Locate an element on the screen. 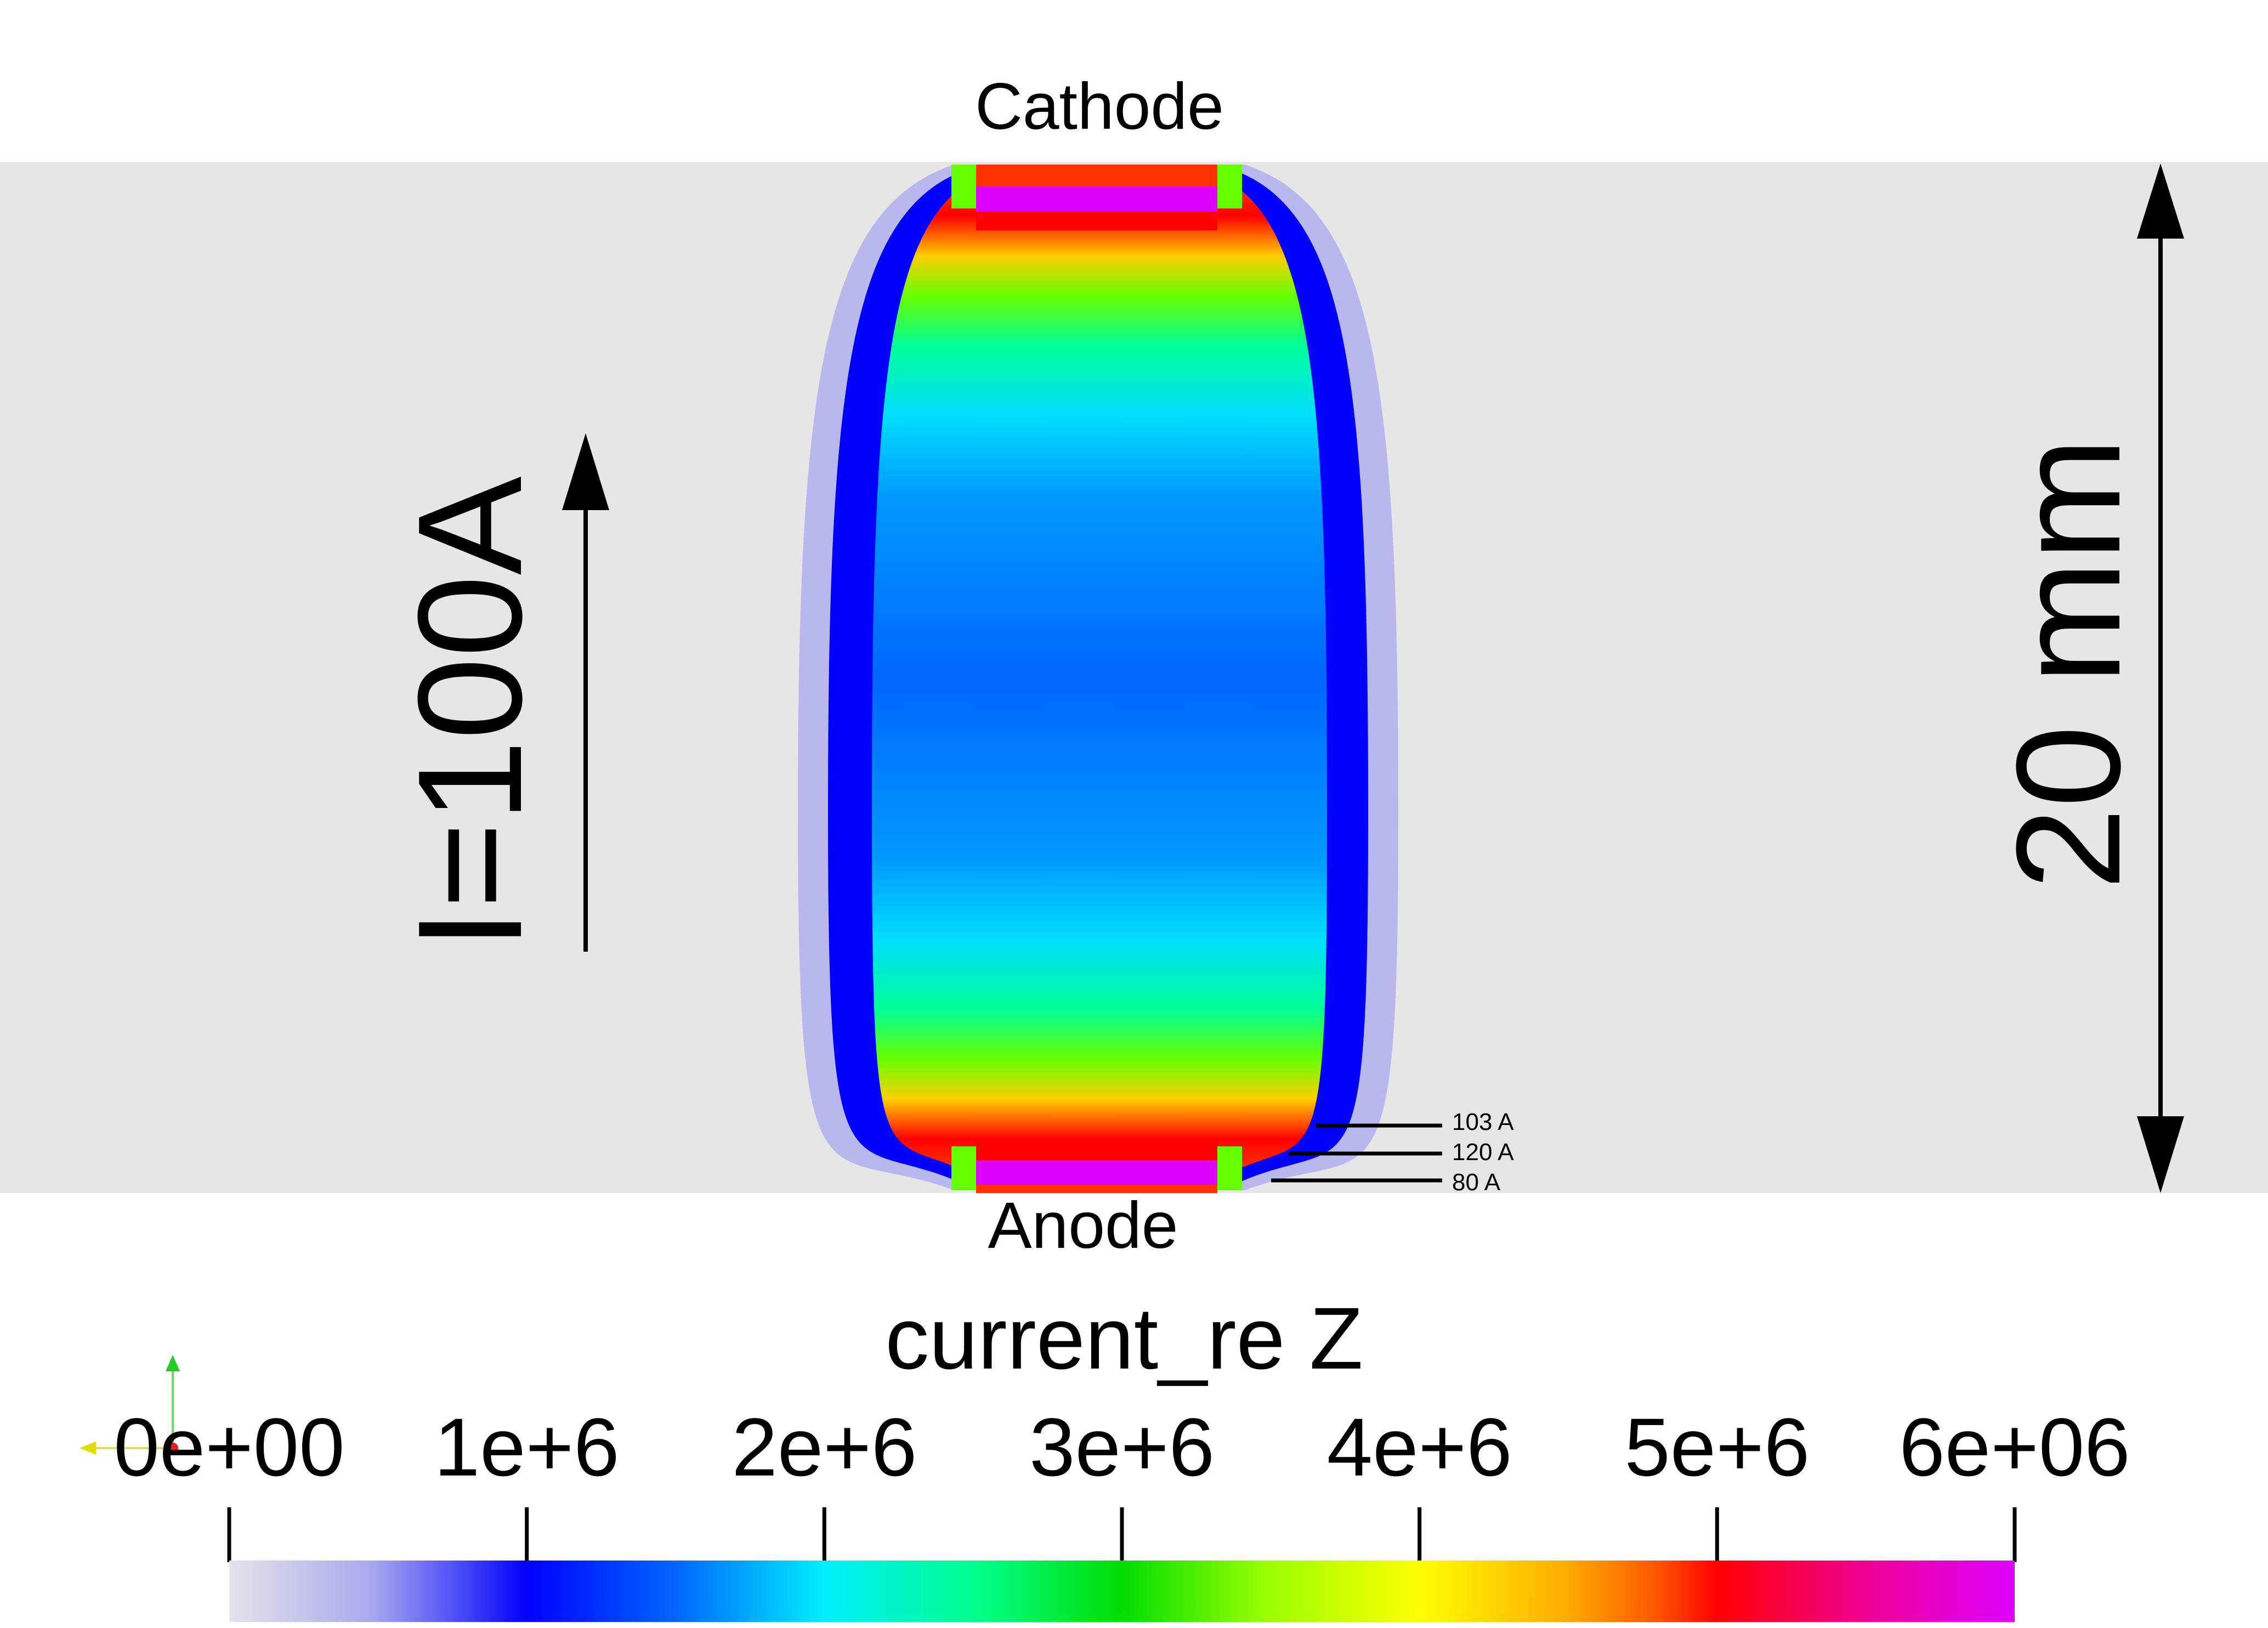 The image size is (2268, 1628). length-label: 20 mm is located at coordinates (2068, 663).